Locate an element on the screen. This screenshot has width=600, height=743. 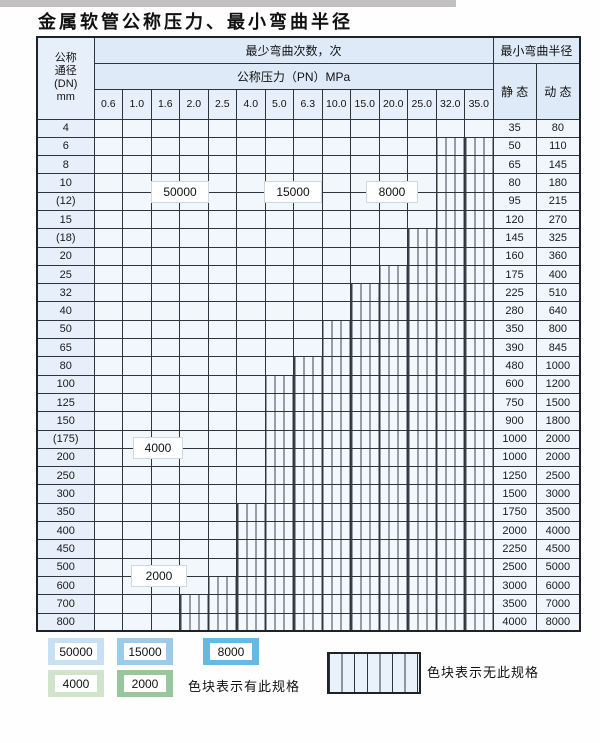
dn-cell: 300 is located at coordinates (65, 494).